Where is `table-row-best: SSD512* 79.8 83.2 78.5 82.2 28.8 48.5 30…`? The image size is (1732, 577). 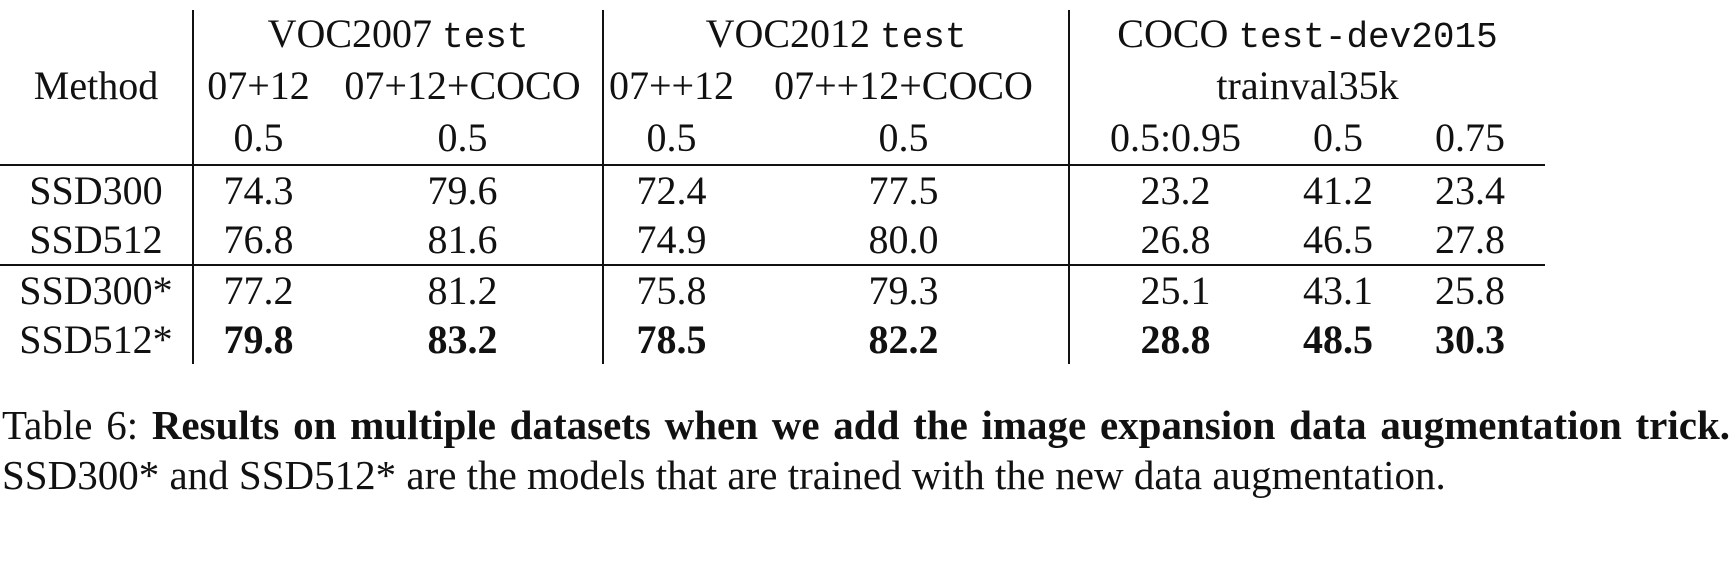
table-row-best: SSD512* 79.8 83.2 78.5 82.2 28.8 48.5 30… is located at coordinates (772, 339).